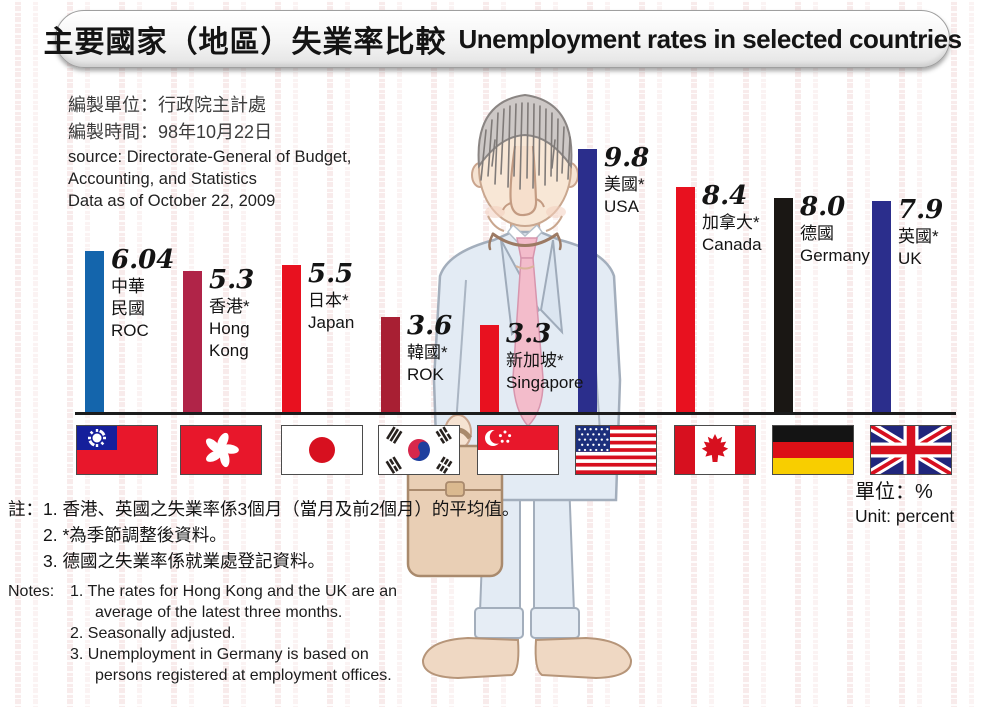 The image size is (1000, 707). What do you see at coordinates (732, 244) in the screenshot?
I see `bar-country-name: Canada` at bounding box center [732, 244].